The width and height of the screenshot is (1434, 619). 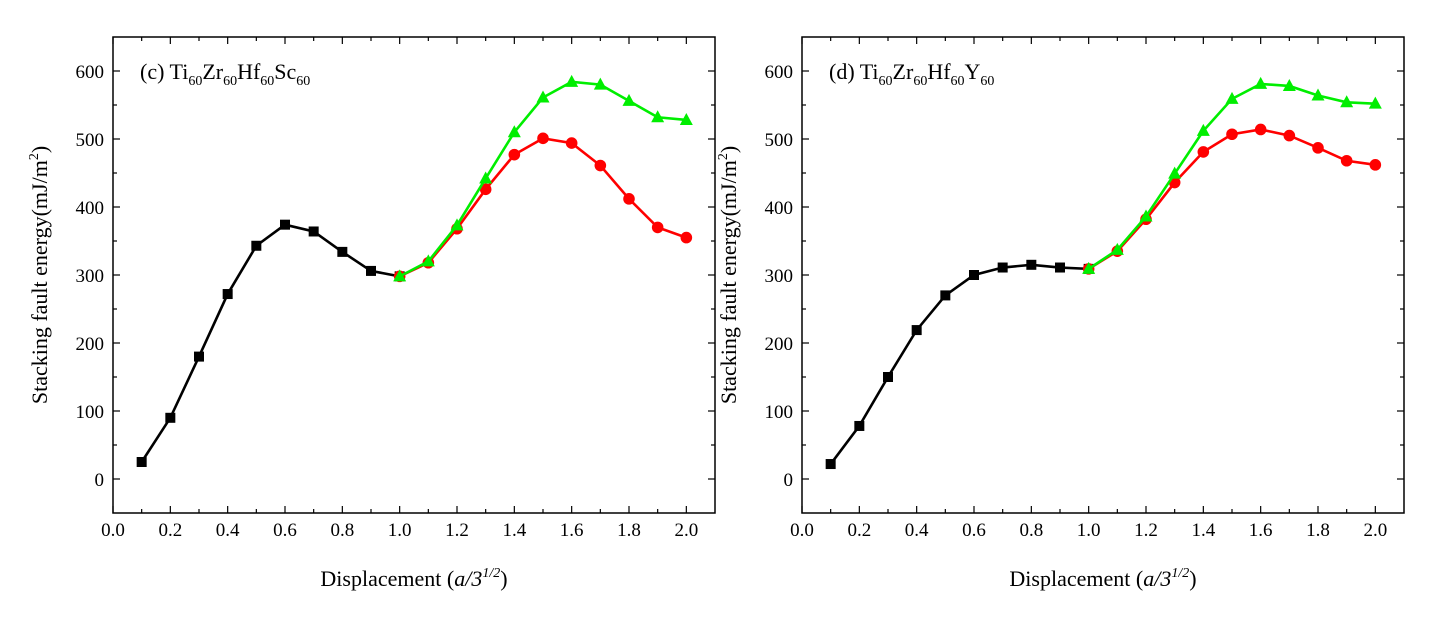 I want to click on x-tick-label: 1.0, so click(x=400, y=530).